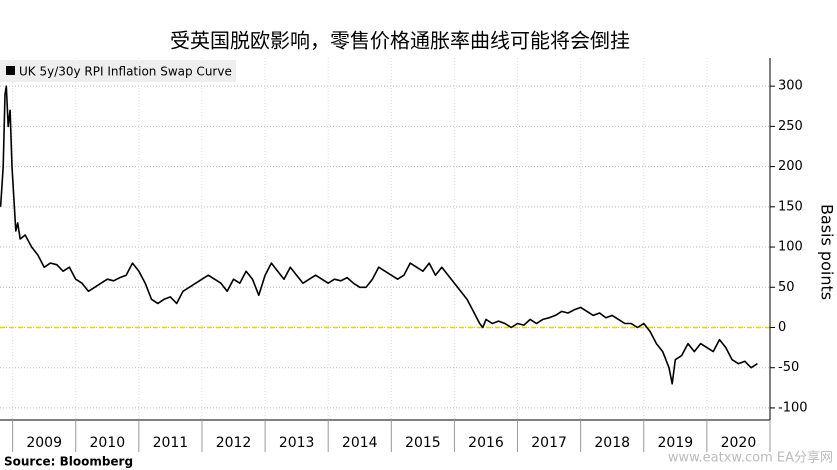  Describe the element at coordinates (786, 287) in the screenshot. I see `y-tick-label: 50` at that location.